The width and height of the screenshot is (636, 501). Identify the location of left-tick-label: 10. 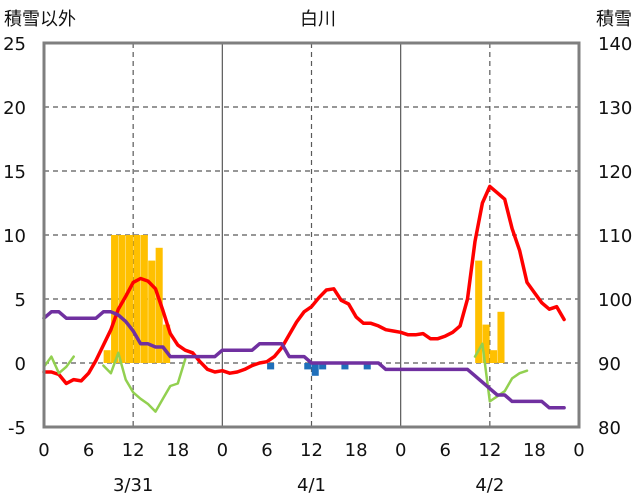
(14, 236).